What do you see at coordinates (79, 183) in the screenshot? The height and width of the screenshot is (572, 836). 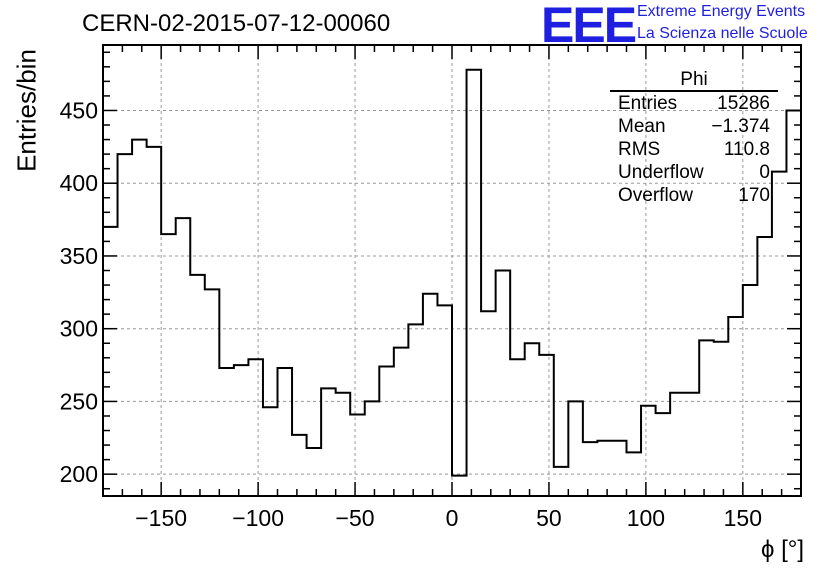 I see `y-tick-label: 400` at bounding box center [79, 183].